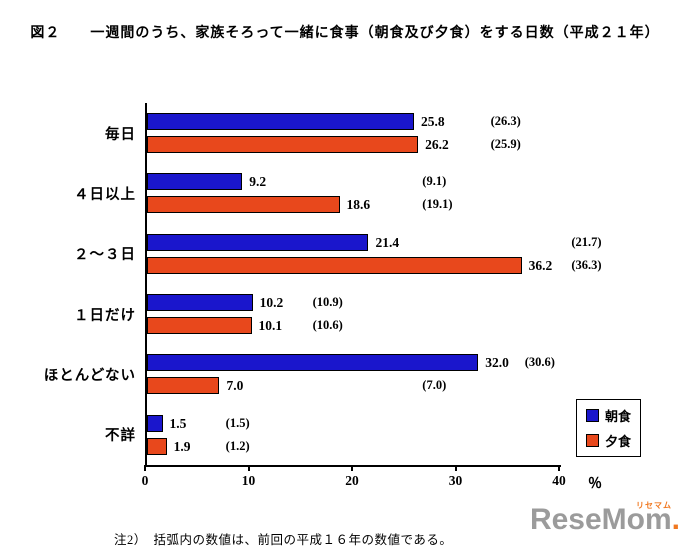  Describe the element at coordinates (586, 241) in the screenshot. I see `bar-prev-value-label: (21.7)` at that location.